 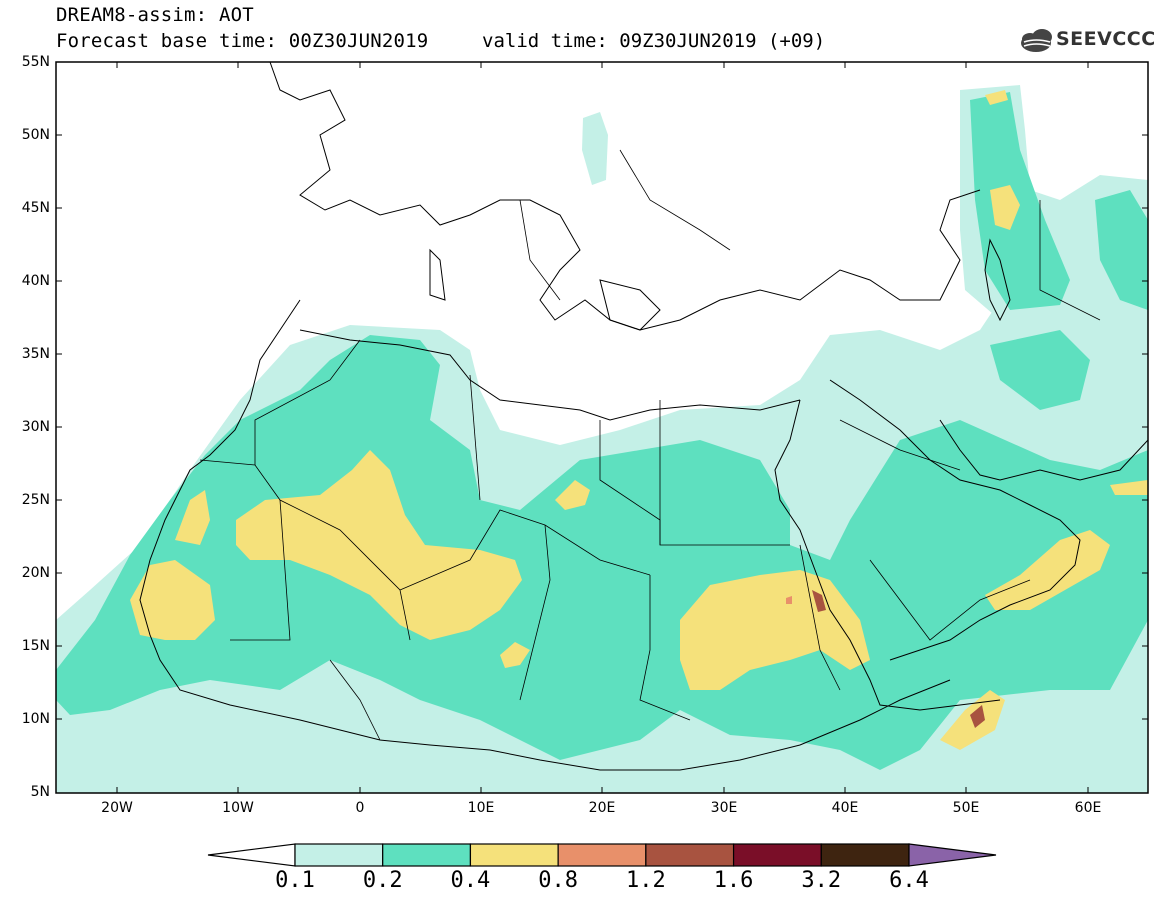 I want to click on lon-label: 10E, so click(x=481, y=808).